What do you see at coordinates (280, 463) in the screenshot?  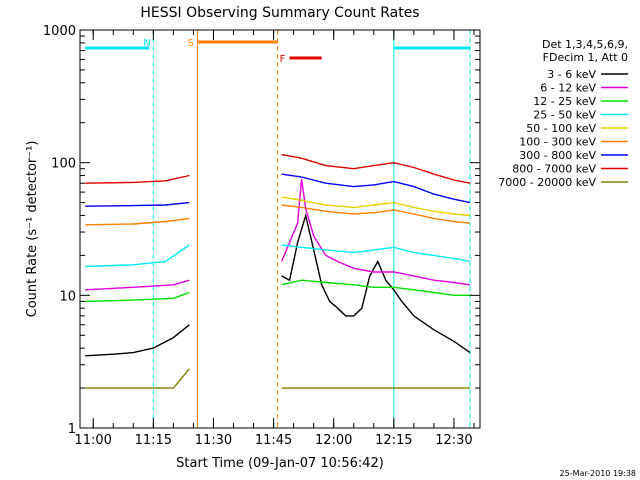 I see `x-axis-label: Start Time (09-Jan-07 10:56:42)` at bounding box center [280, 463].